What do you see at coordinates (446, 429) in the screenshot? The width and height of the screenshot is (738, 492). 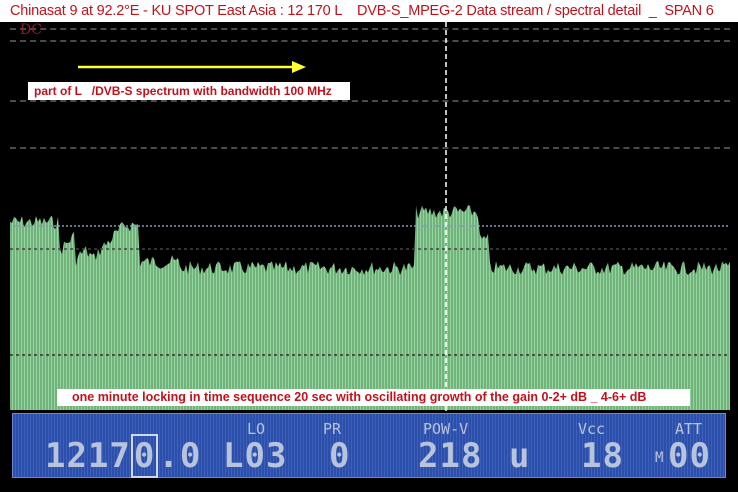 I see `pow-label: POW-V` at bounding box center [446, 429].